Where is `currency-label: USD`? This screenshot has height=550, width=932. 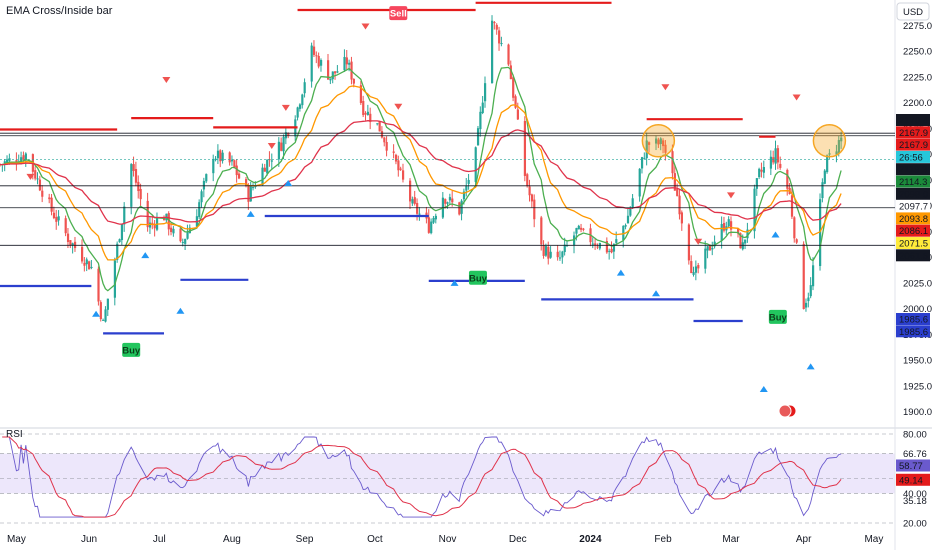
currency-label: USD is located at coordinates (913, 12).